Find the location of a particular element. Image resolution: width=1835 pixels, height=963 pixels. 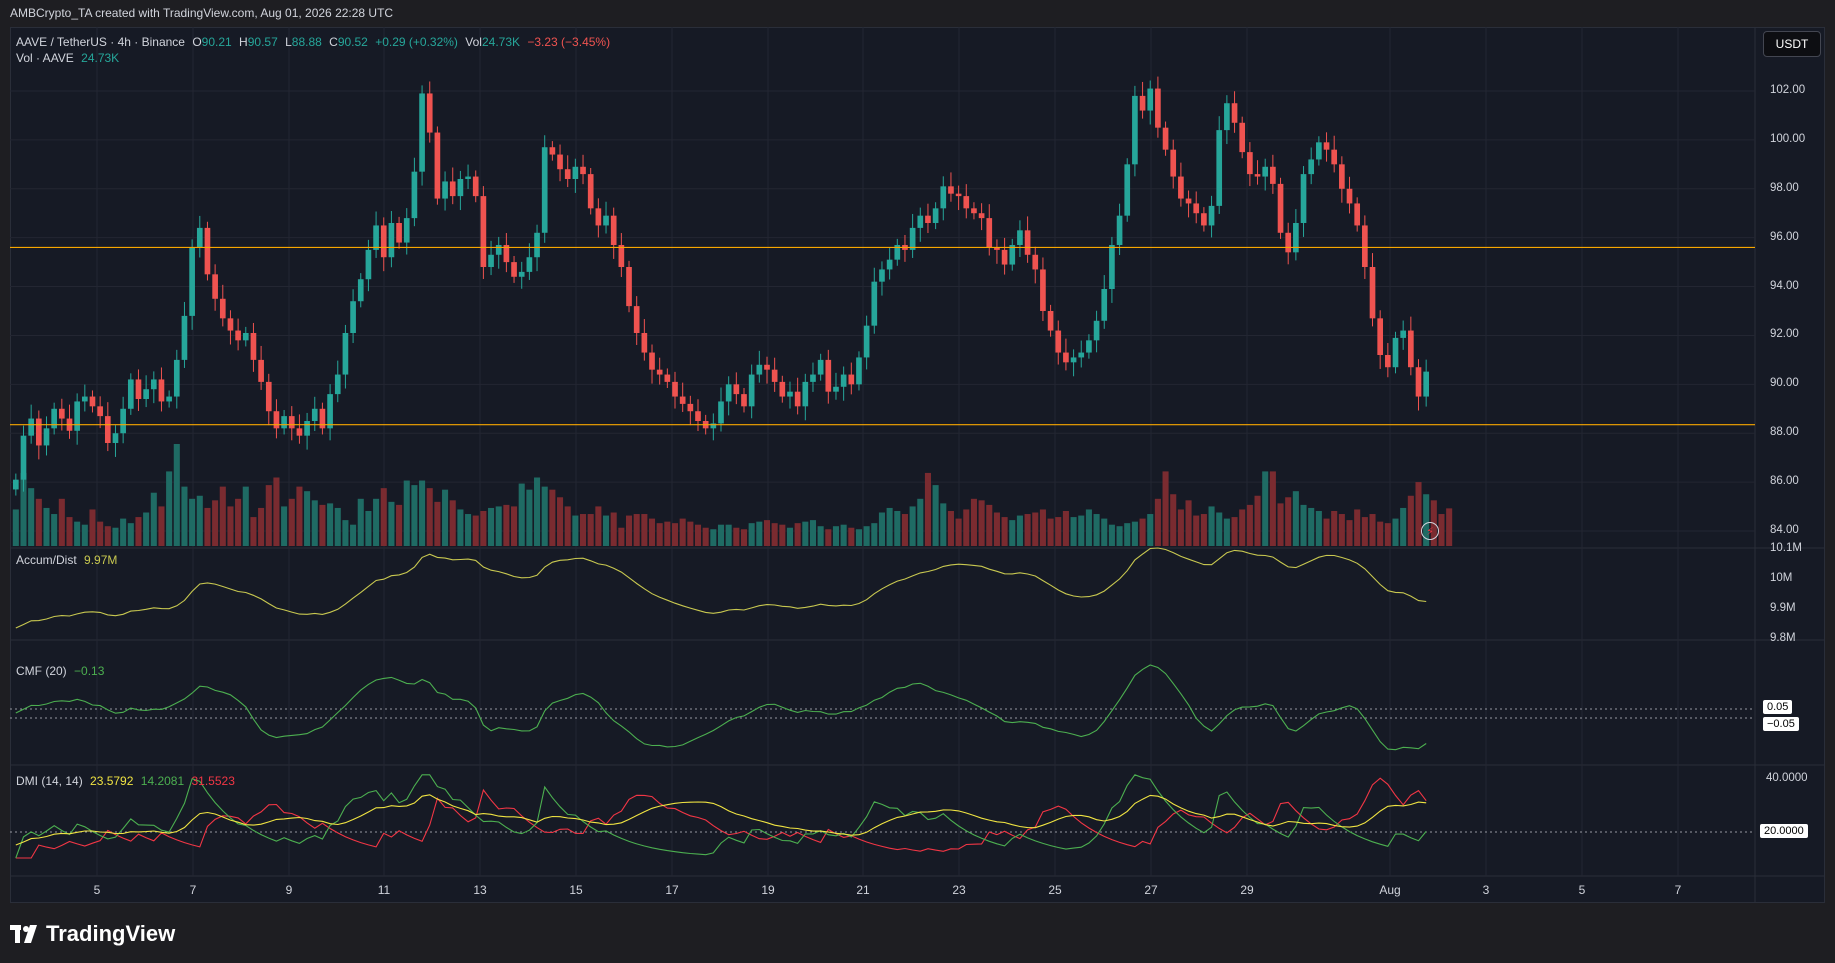

cmf-label: CMF (20) is located at coordinates (41, 671).